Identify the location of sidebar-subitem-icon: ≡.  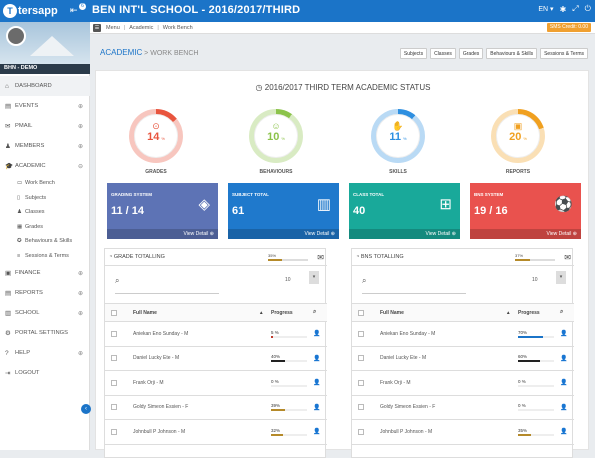
(19, 255).